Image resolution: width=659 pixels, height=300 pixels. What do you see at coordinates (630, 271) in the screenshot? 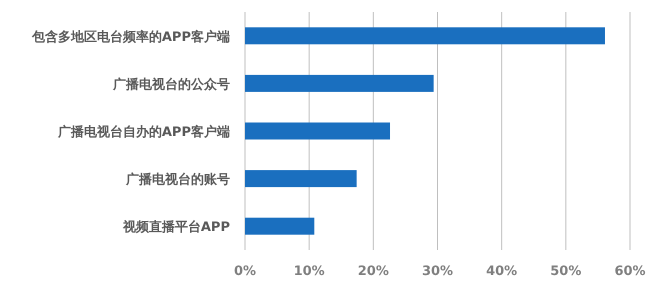
I see `x-tick-label: 60%` at bounding box center [630, 271].